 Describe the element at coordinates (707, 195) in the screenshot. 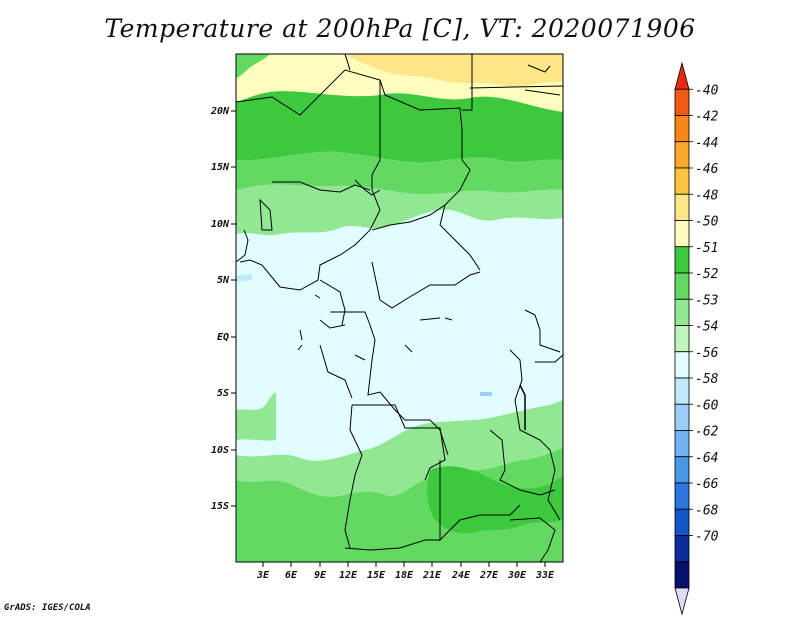

I see `colorbar-label: -48` at that location.